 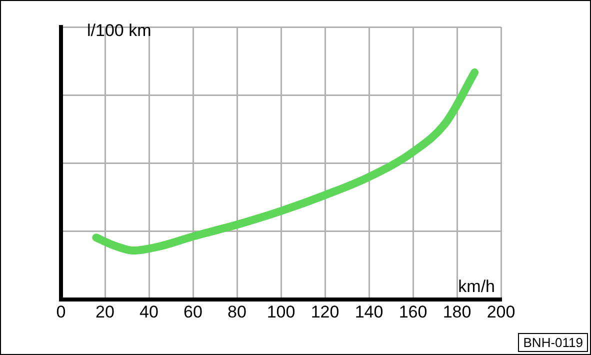 I want to click on x-tick-label: 200, so click(x=501, y=312).